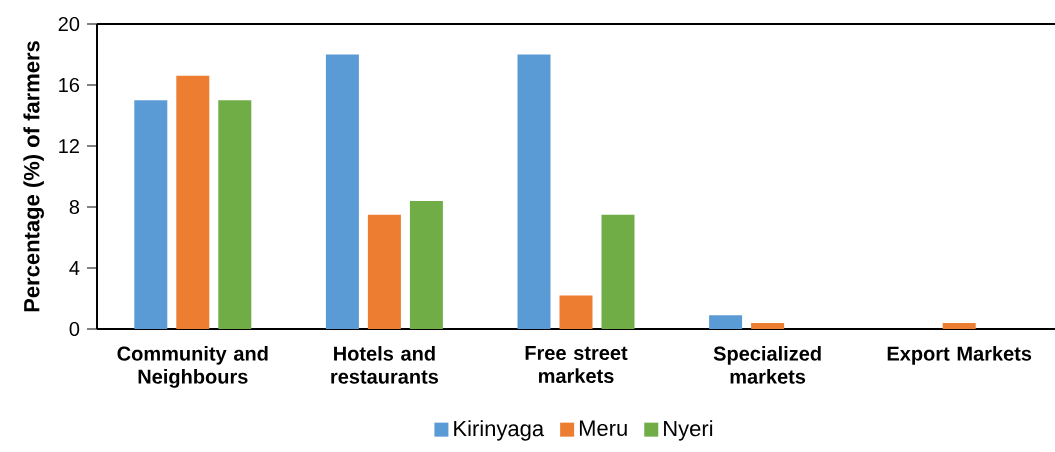 This screenshot has height=452, width=1055. I want to click on y-tick-label: 20, so click(69, 24).